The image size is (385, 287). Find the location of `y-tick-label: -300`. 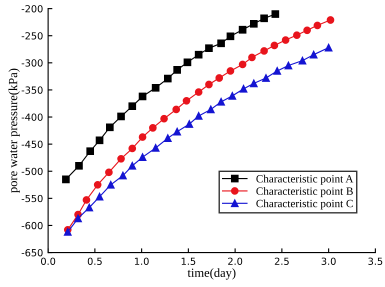

y-tick-label: -300 is located at coordinates (32, 63).